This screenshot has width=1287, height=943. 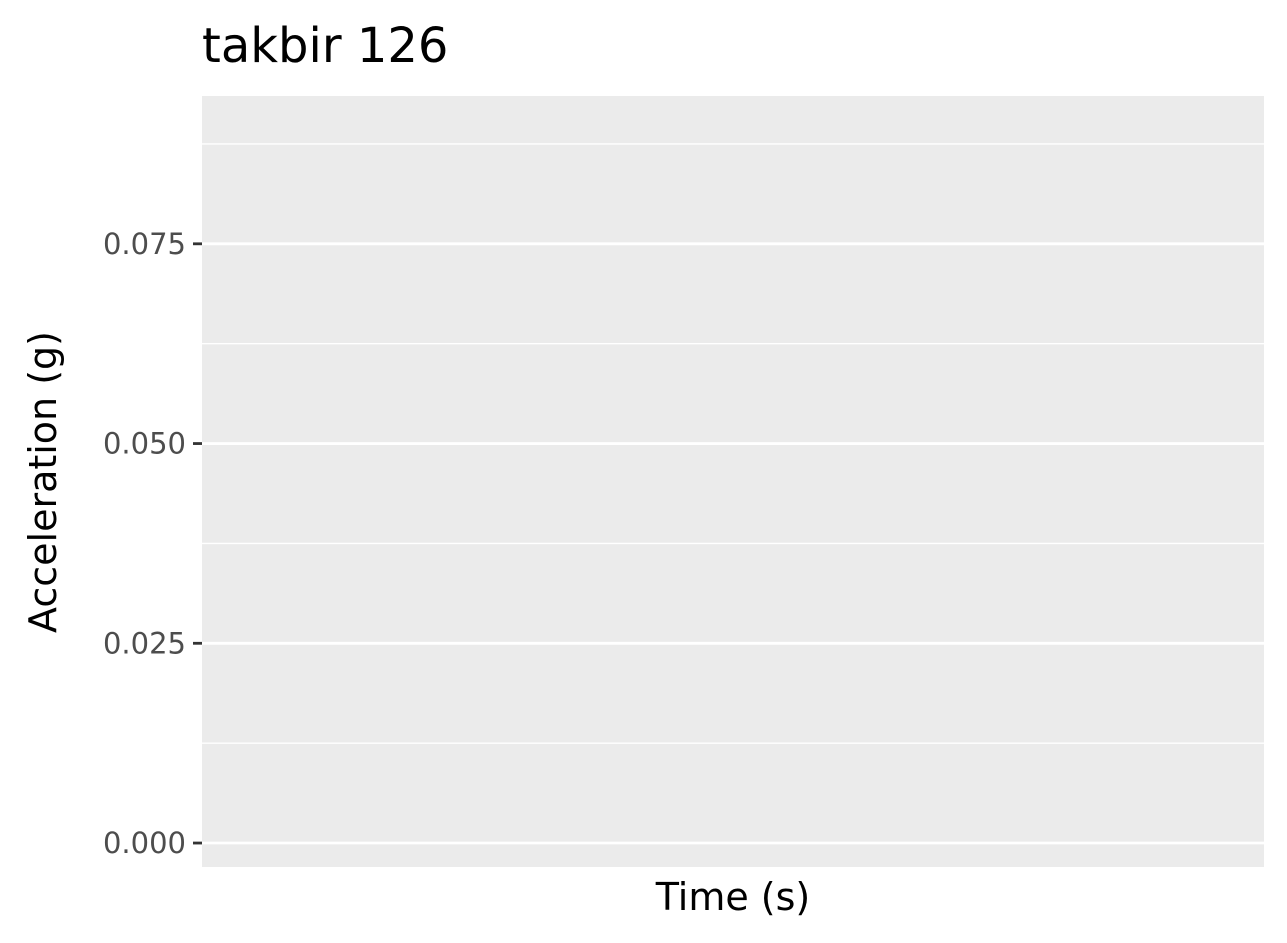 I want to click on y-axis-title: Acceleration (g), so click(x=43, y=482).